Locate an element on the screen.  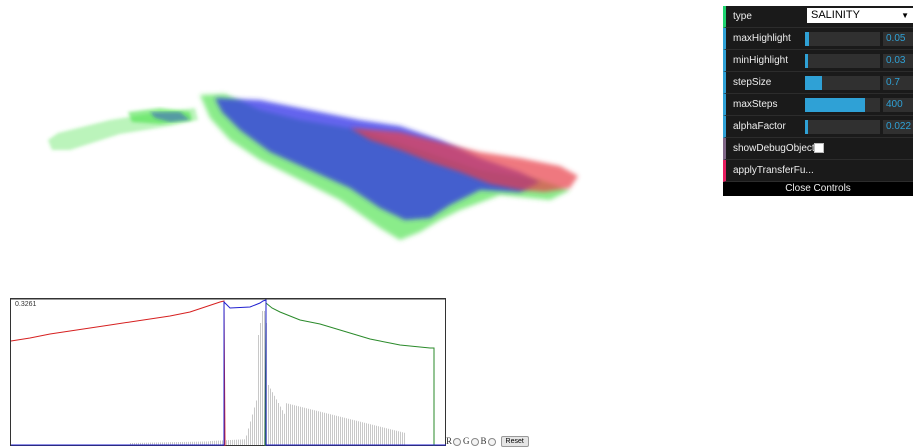
tf-red-curve is located at coordinates (118, 373).